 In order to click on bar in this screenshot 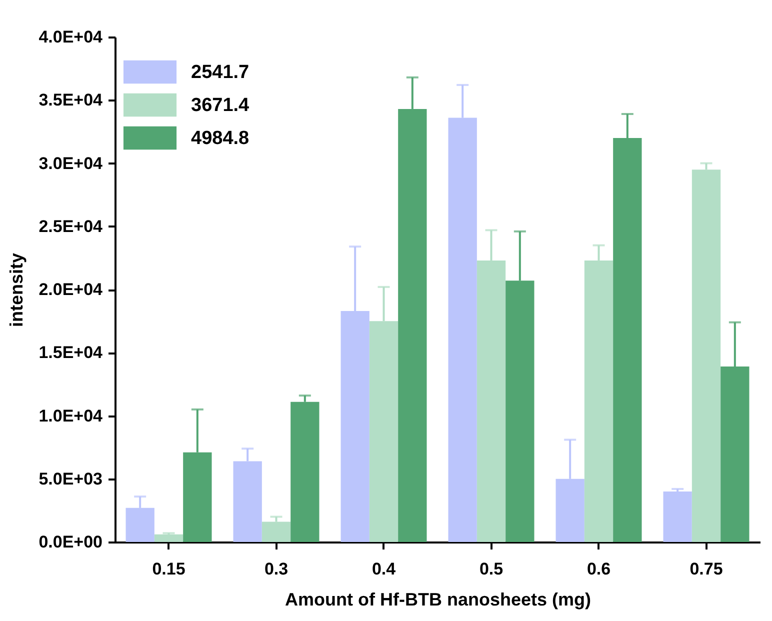, I will do `click(276, 532)`.